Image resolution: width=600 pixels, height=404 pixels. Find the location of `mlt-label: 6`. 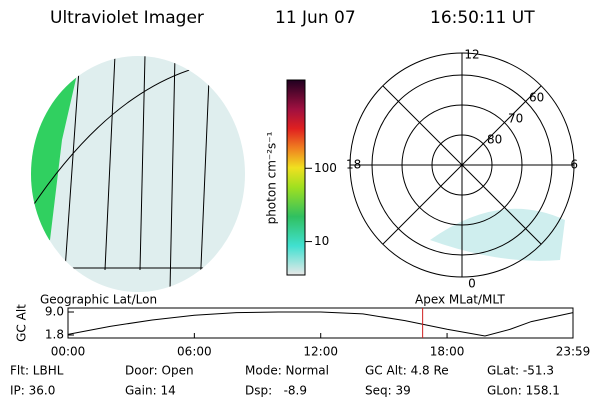

mlt-label: 6 is located at coordinates (574, 165).